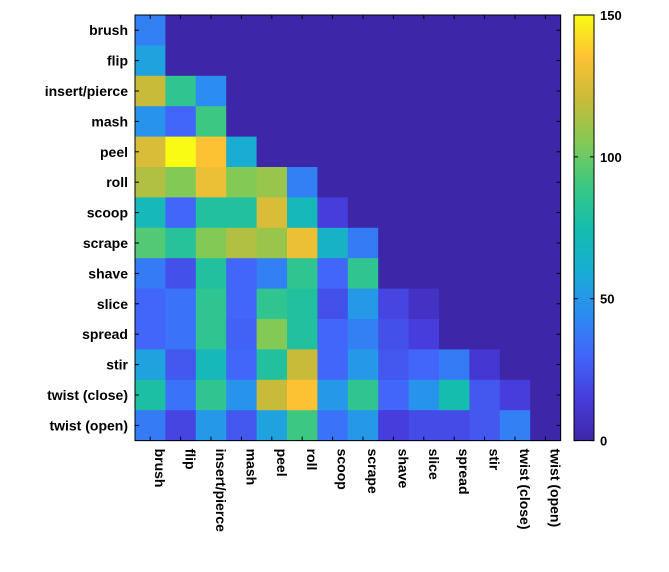  What do you see at coordinates (117, 61) in the screenshot?
I see `y-tick-label: flip` at bounding box center [117, 61].